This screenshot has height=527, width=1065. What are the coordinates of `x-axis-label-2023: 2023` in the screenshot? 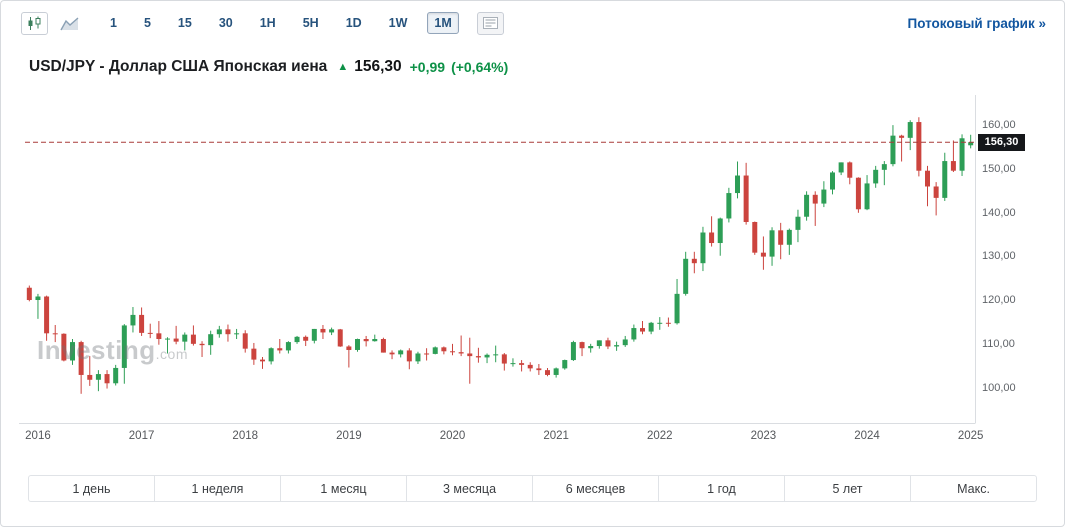 It's located at (763, 436).